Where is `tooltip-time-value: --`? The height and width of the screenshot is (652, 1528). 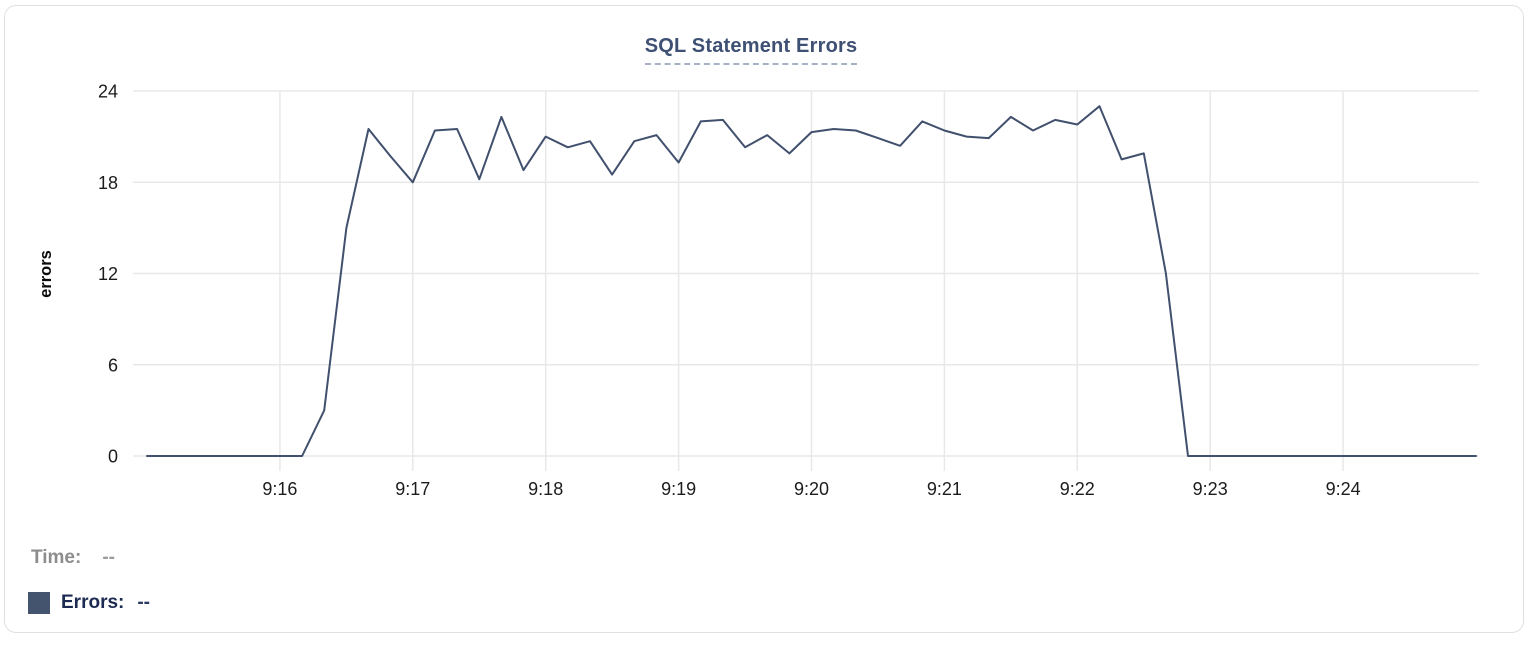
tooltip-time-value: -- is located at coordinates (108, 557).